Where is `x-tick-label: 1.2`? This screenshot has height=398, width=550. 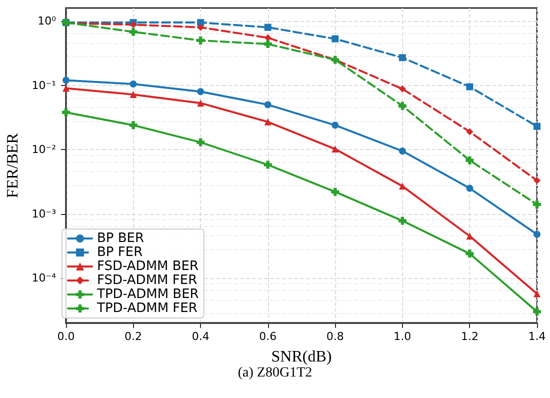 x-tick-label: 1.2 is located at coordinates (469, 336).